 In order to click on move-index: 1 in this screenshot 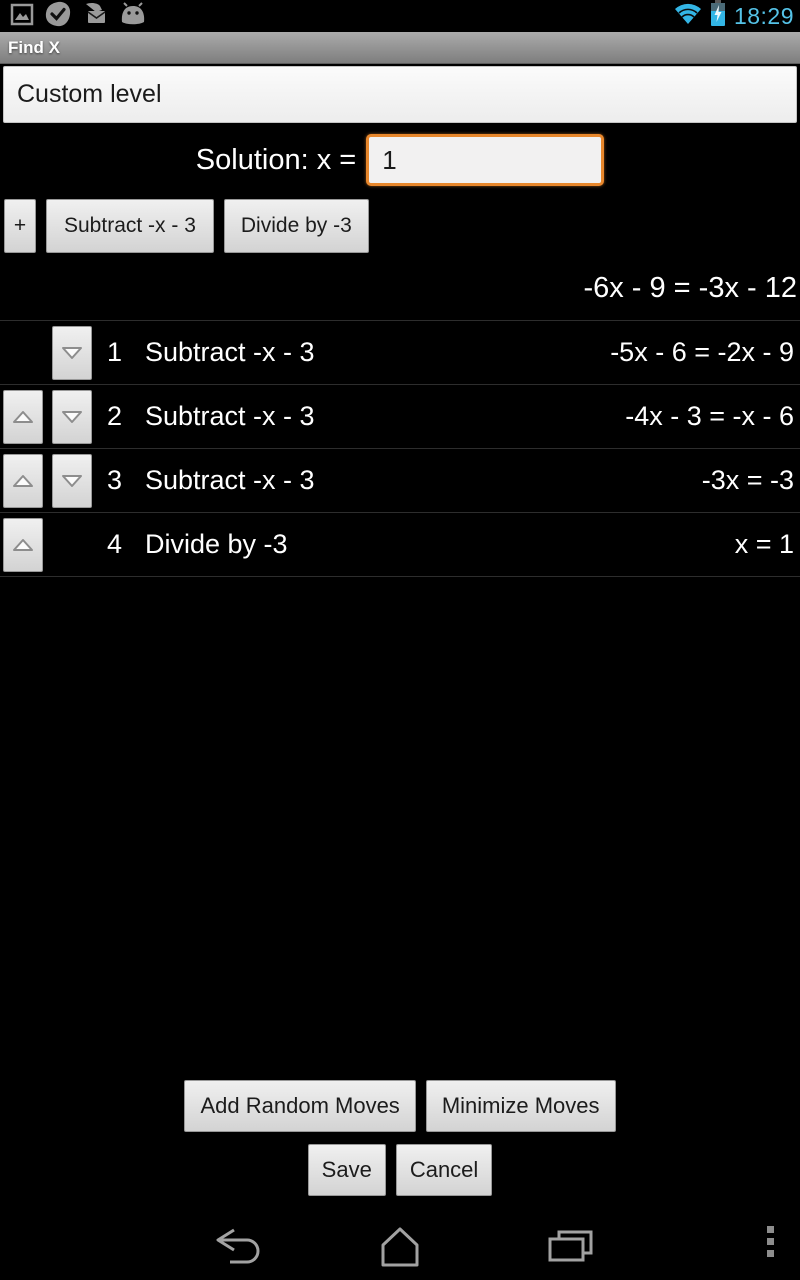, I will do `click(115, 352)`.